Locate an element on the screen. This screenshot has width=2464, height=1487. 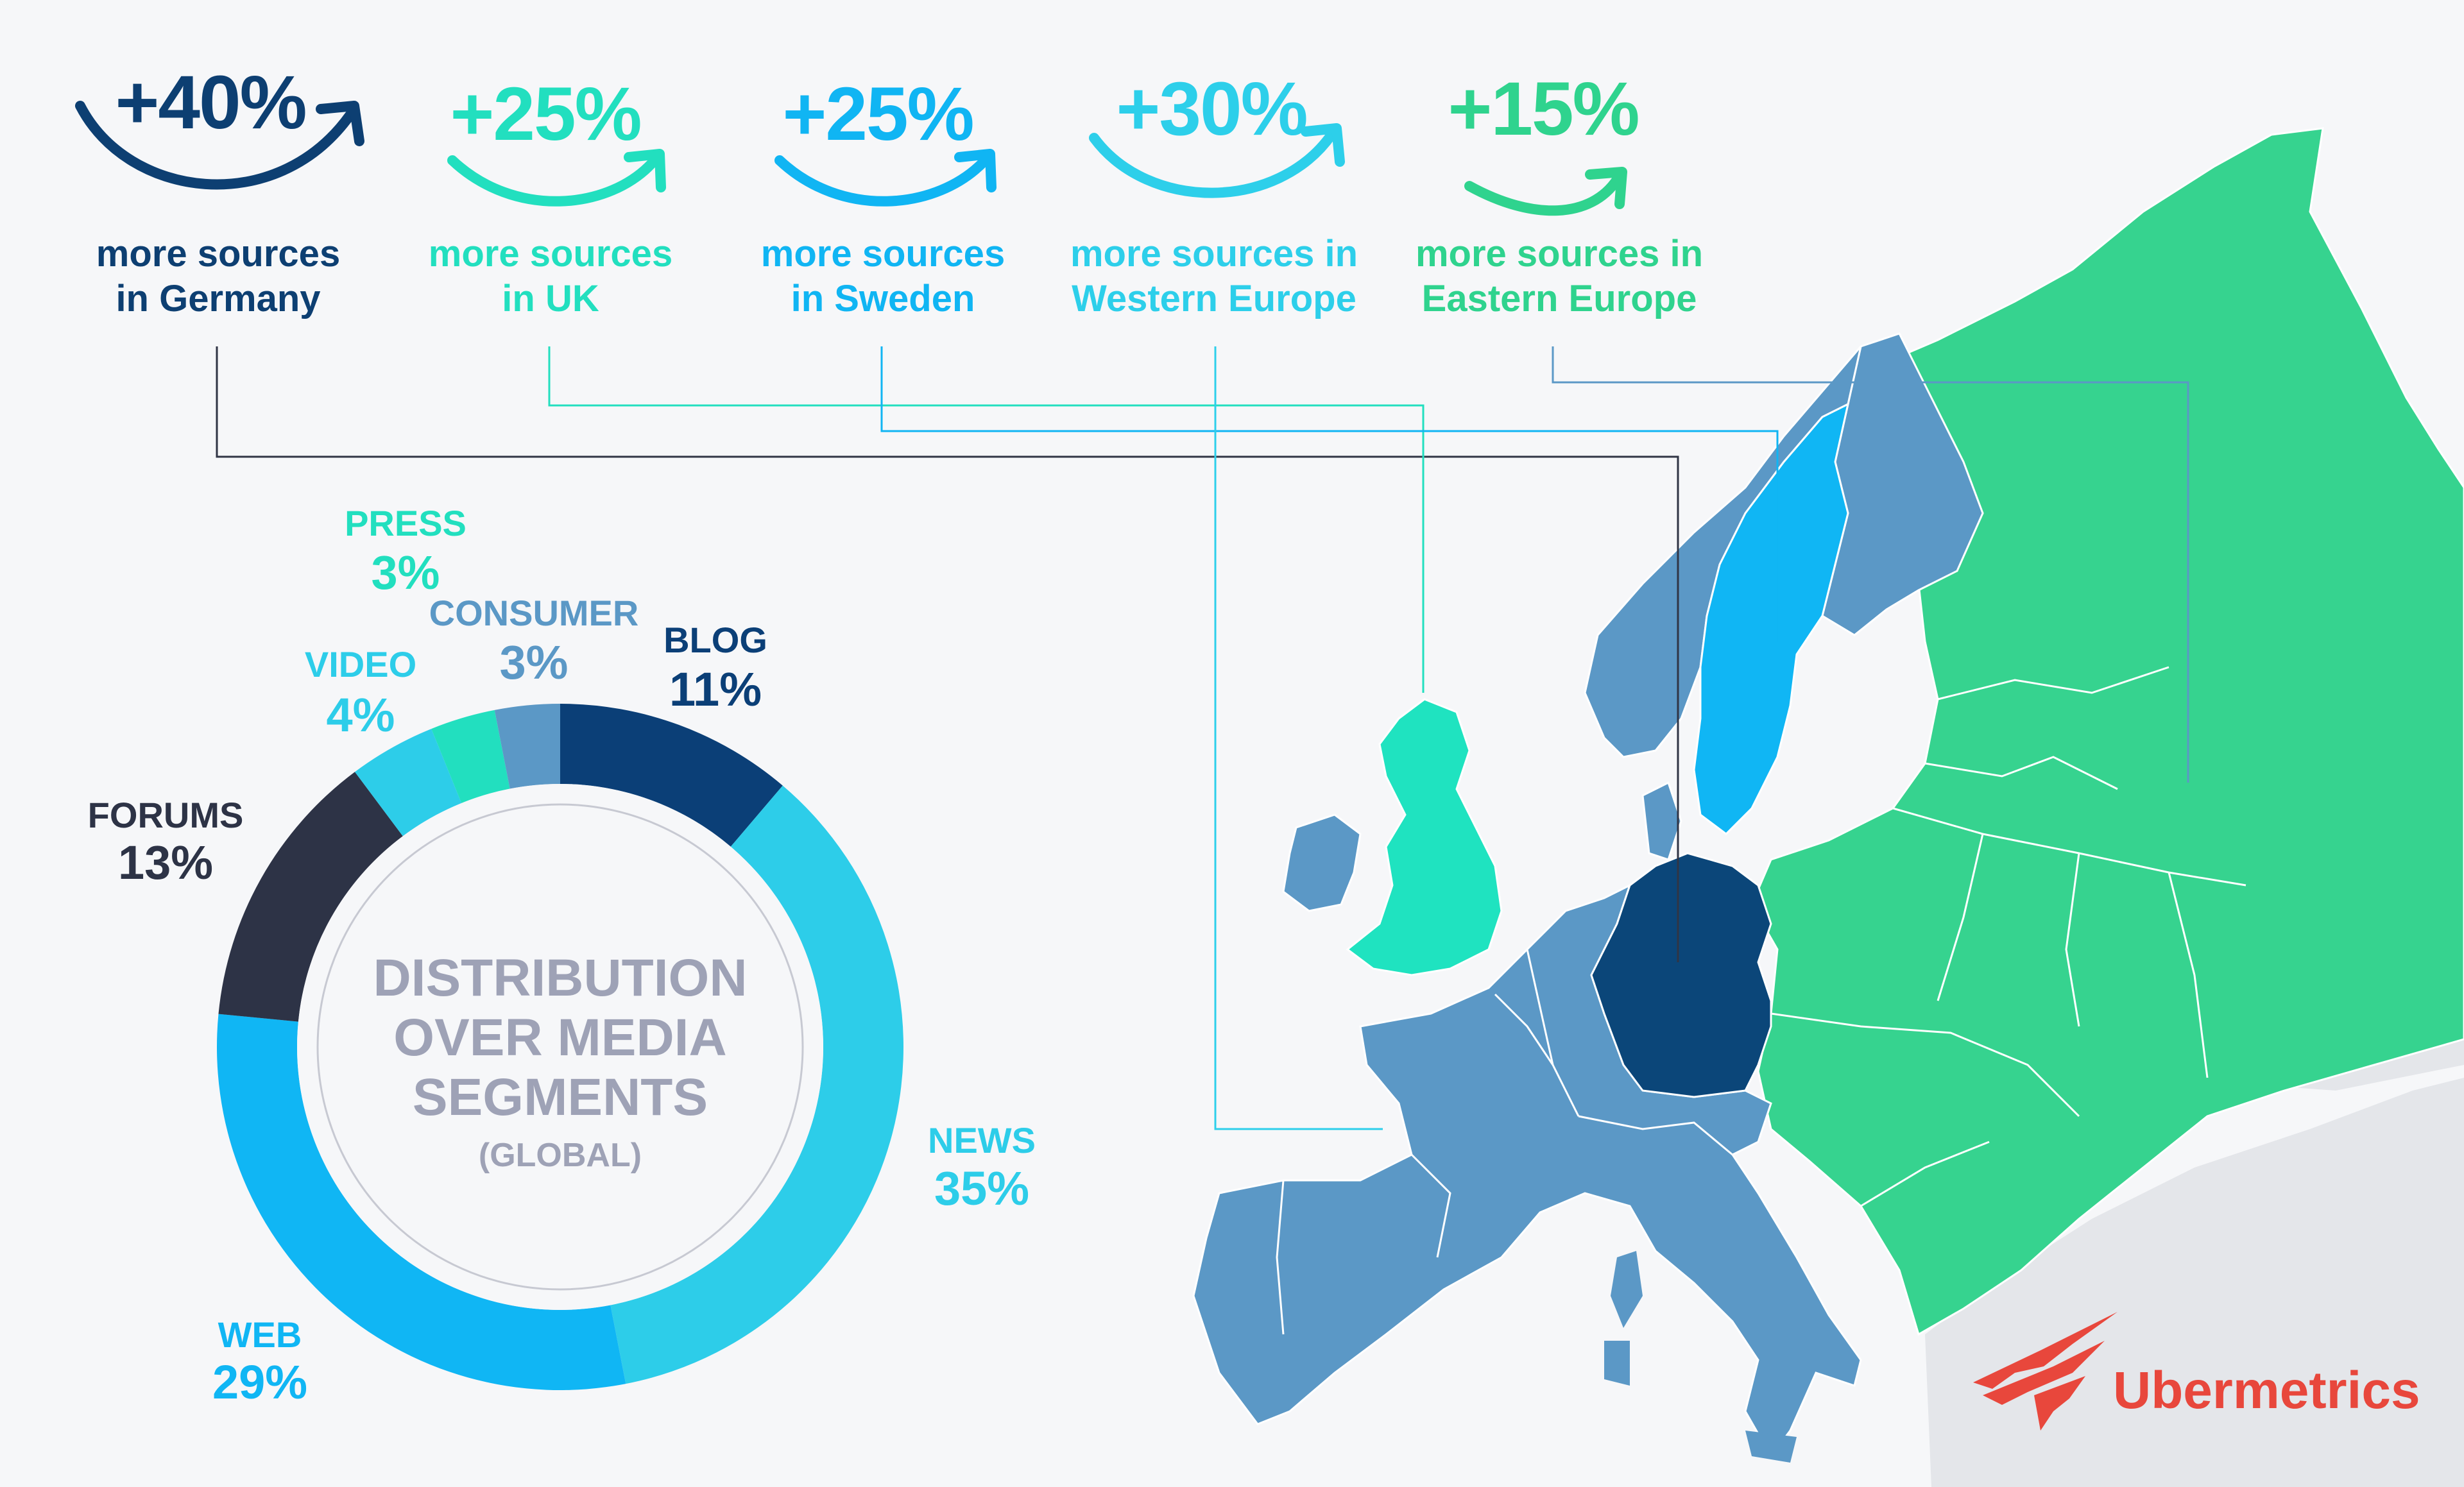
stat-percent: +30% is located at coordinates (1211, 109).